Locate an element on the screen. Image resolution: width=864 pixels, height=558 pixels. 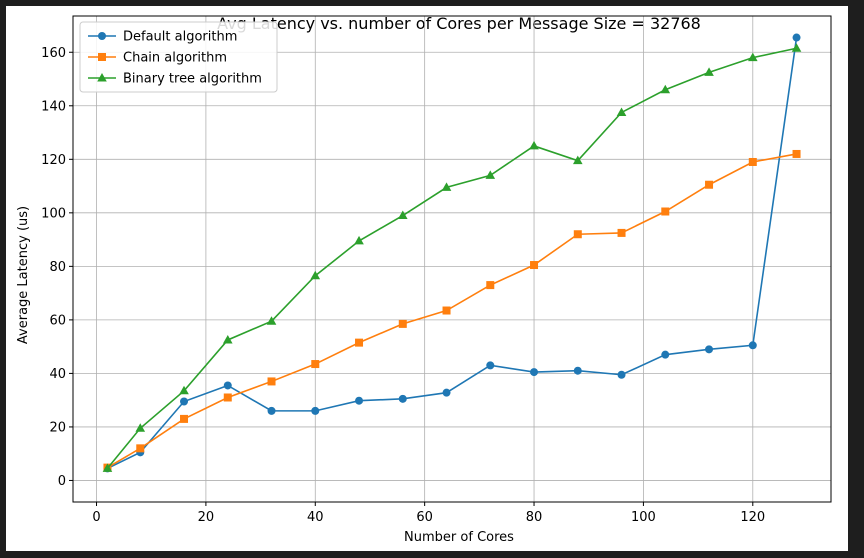
y-axis-label: Average Latency (us) is located at coordinates (23, 275).